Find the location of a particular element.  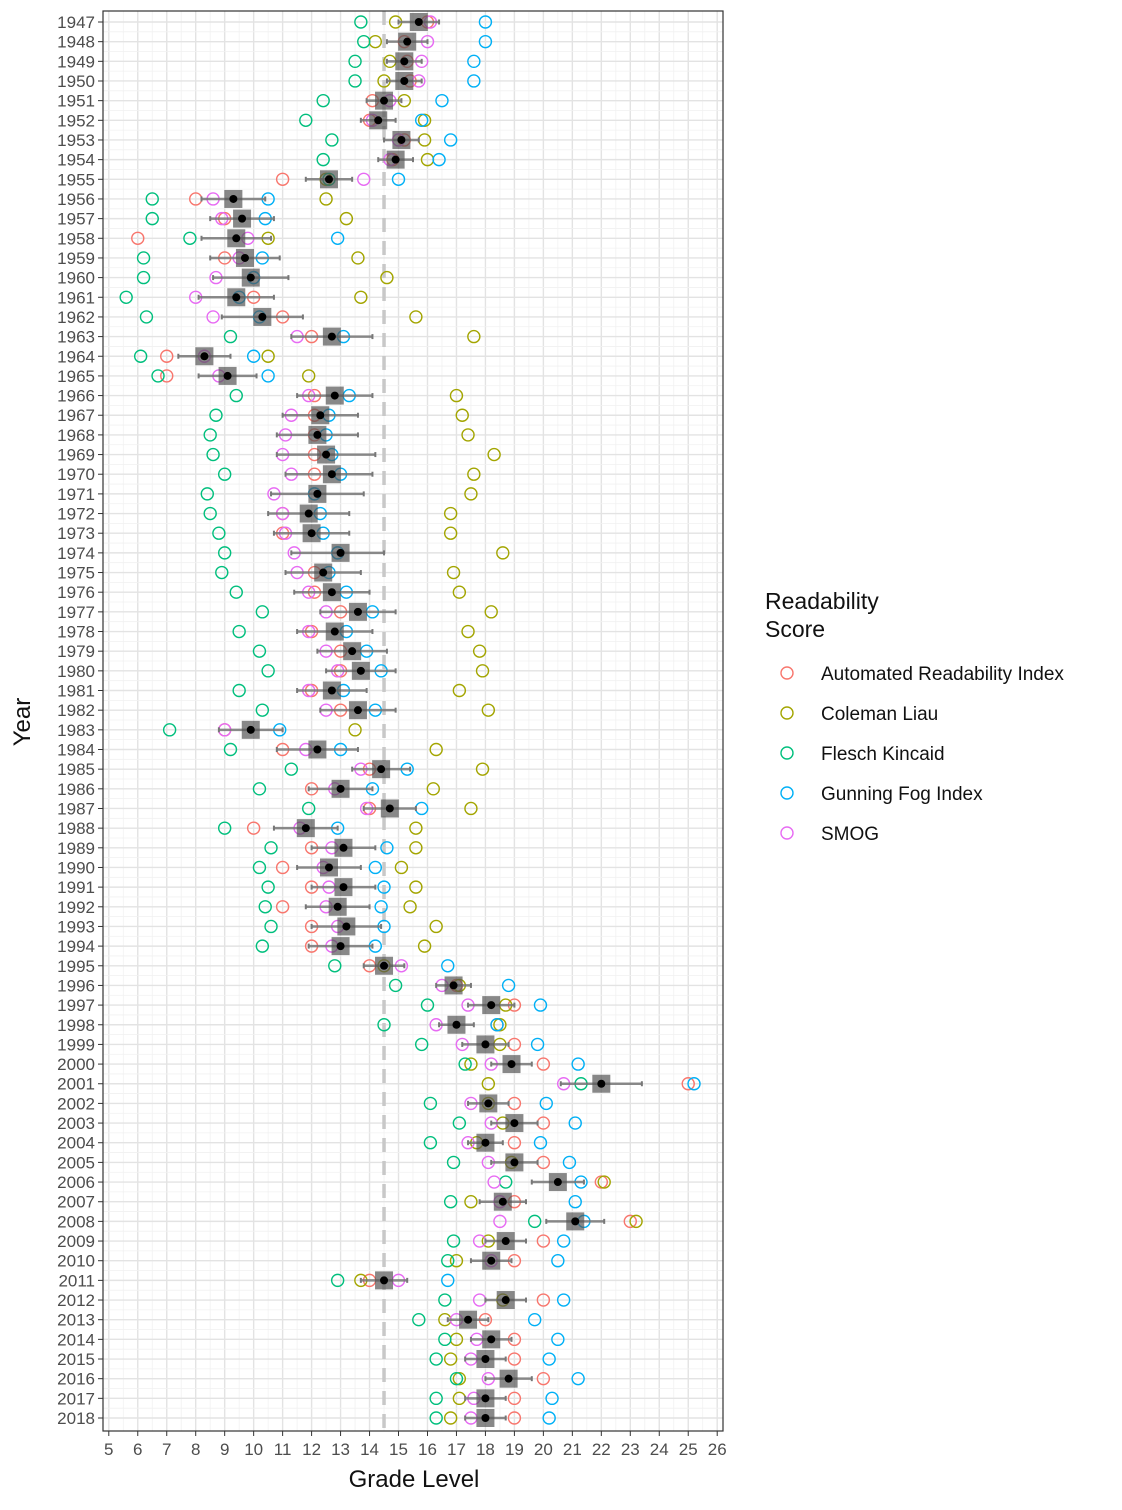

y-tick-label: 2000 is located at coordinates (76, 1064).